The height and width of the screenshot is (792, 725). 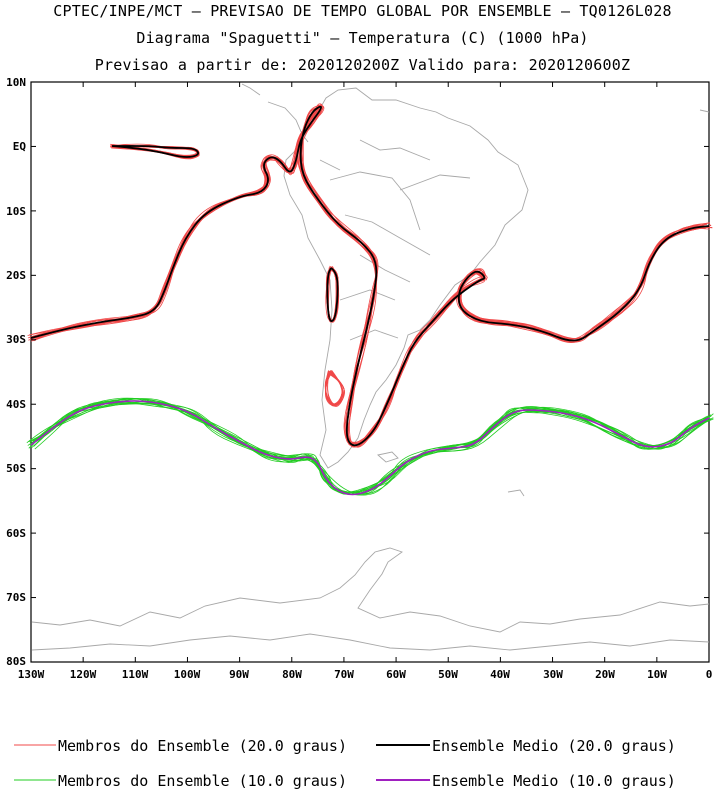 I want to click on lat-label: 20S, so click(x=16, y=275).